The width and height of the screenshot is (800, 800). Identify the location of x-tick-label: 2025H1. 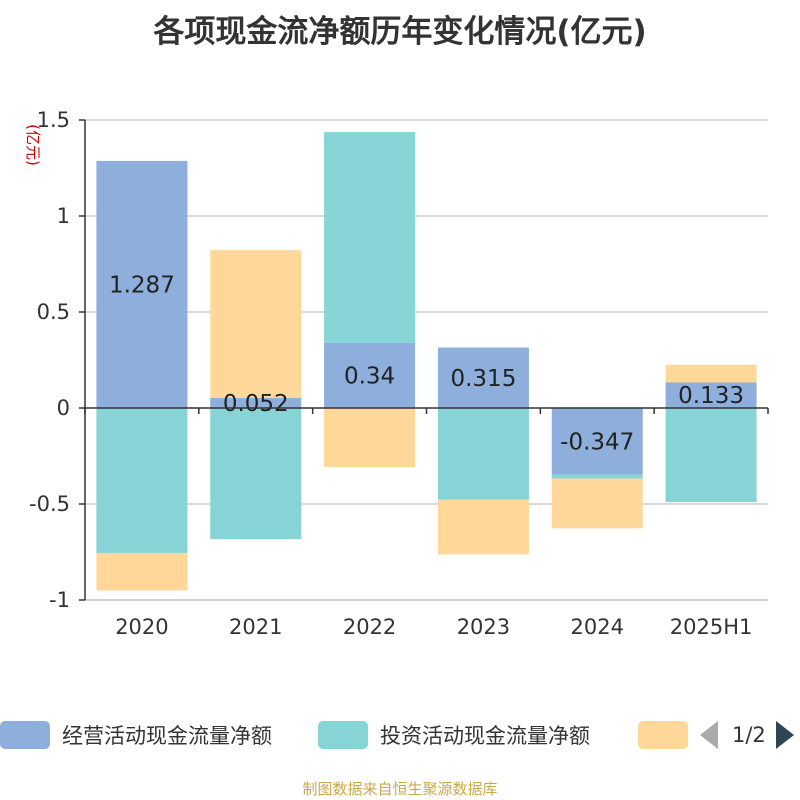
(711, 627).